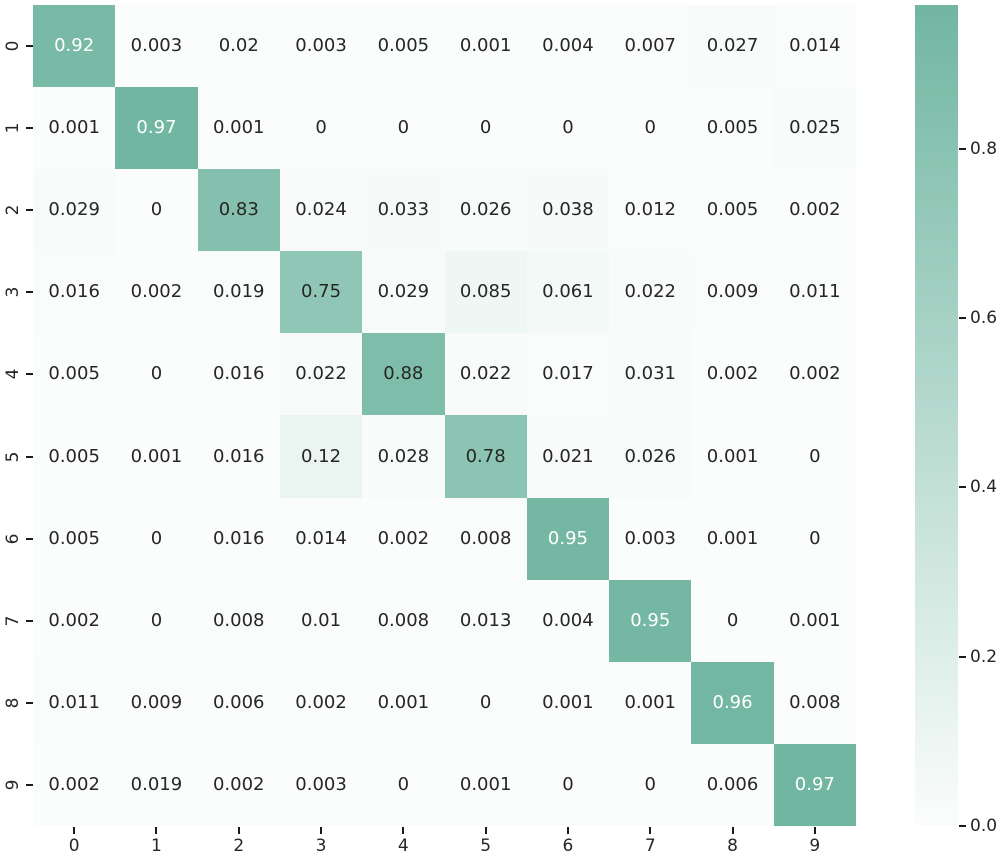  What do you see at coordinates (568, 46) in the screenshot?
I see `heatmap-cell: 0.004` at bounding box center [568, 46].